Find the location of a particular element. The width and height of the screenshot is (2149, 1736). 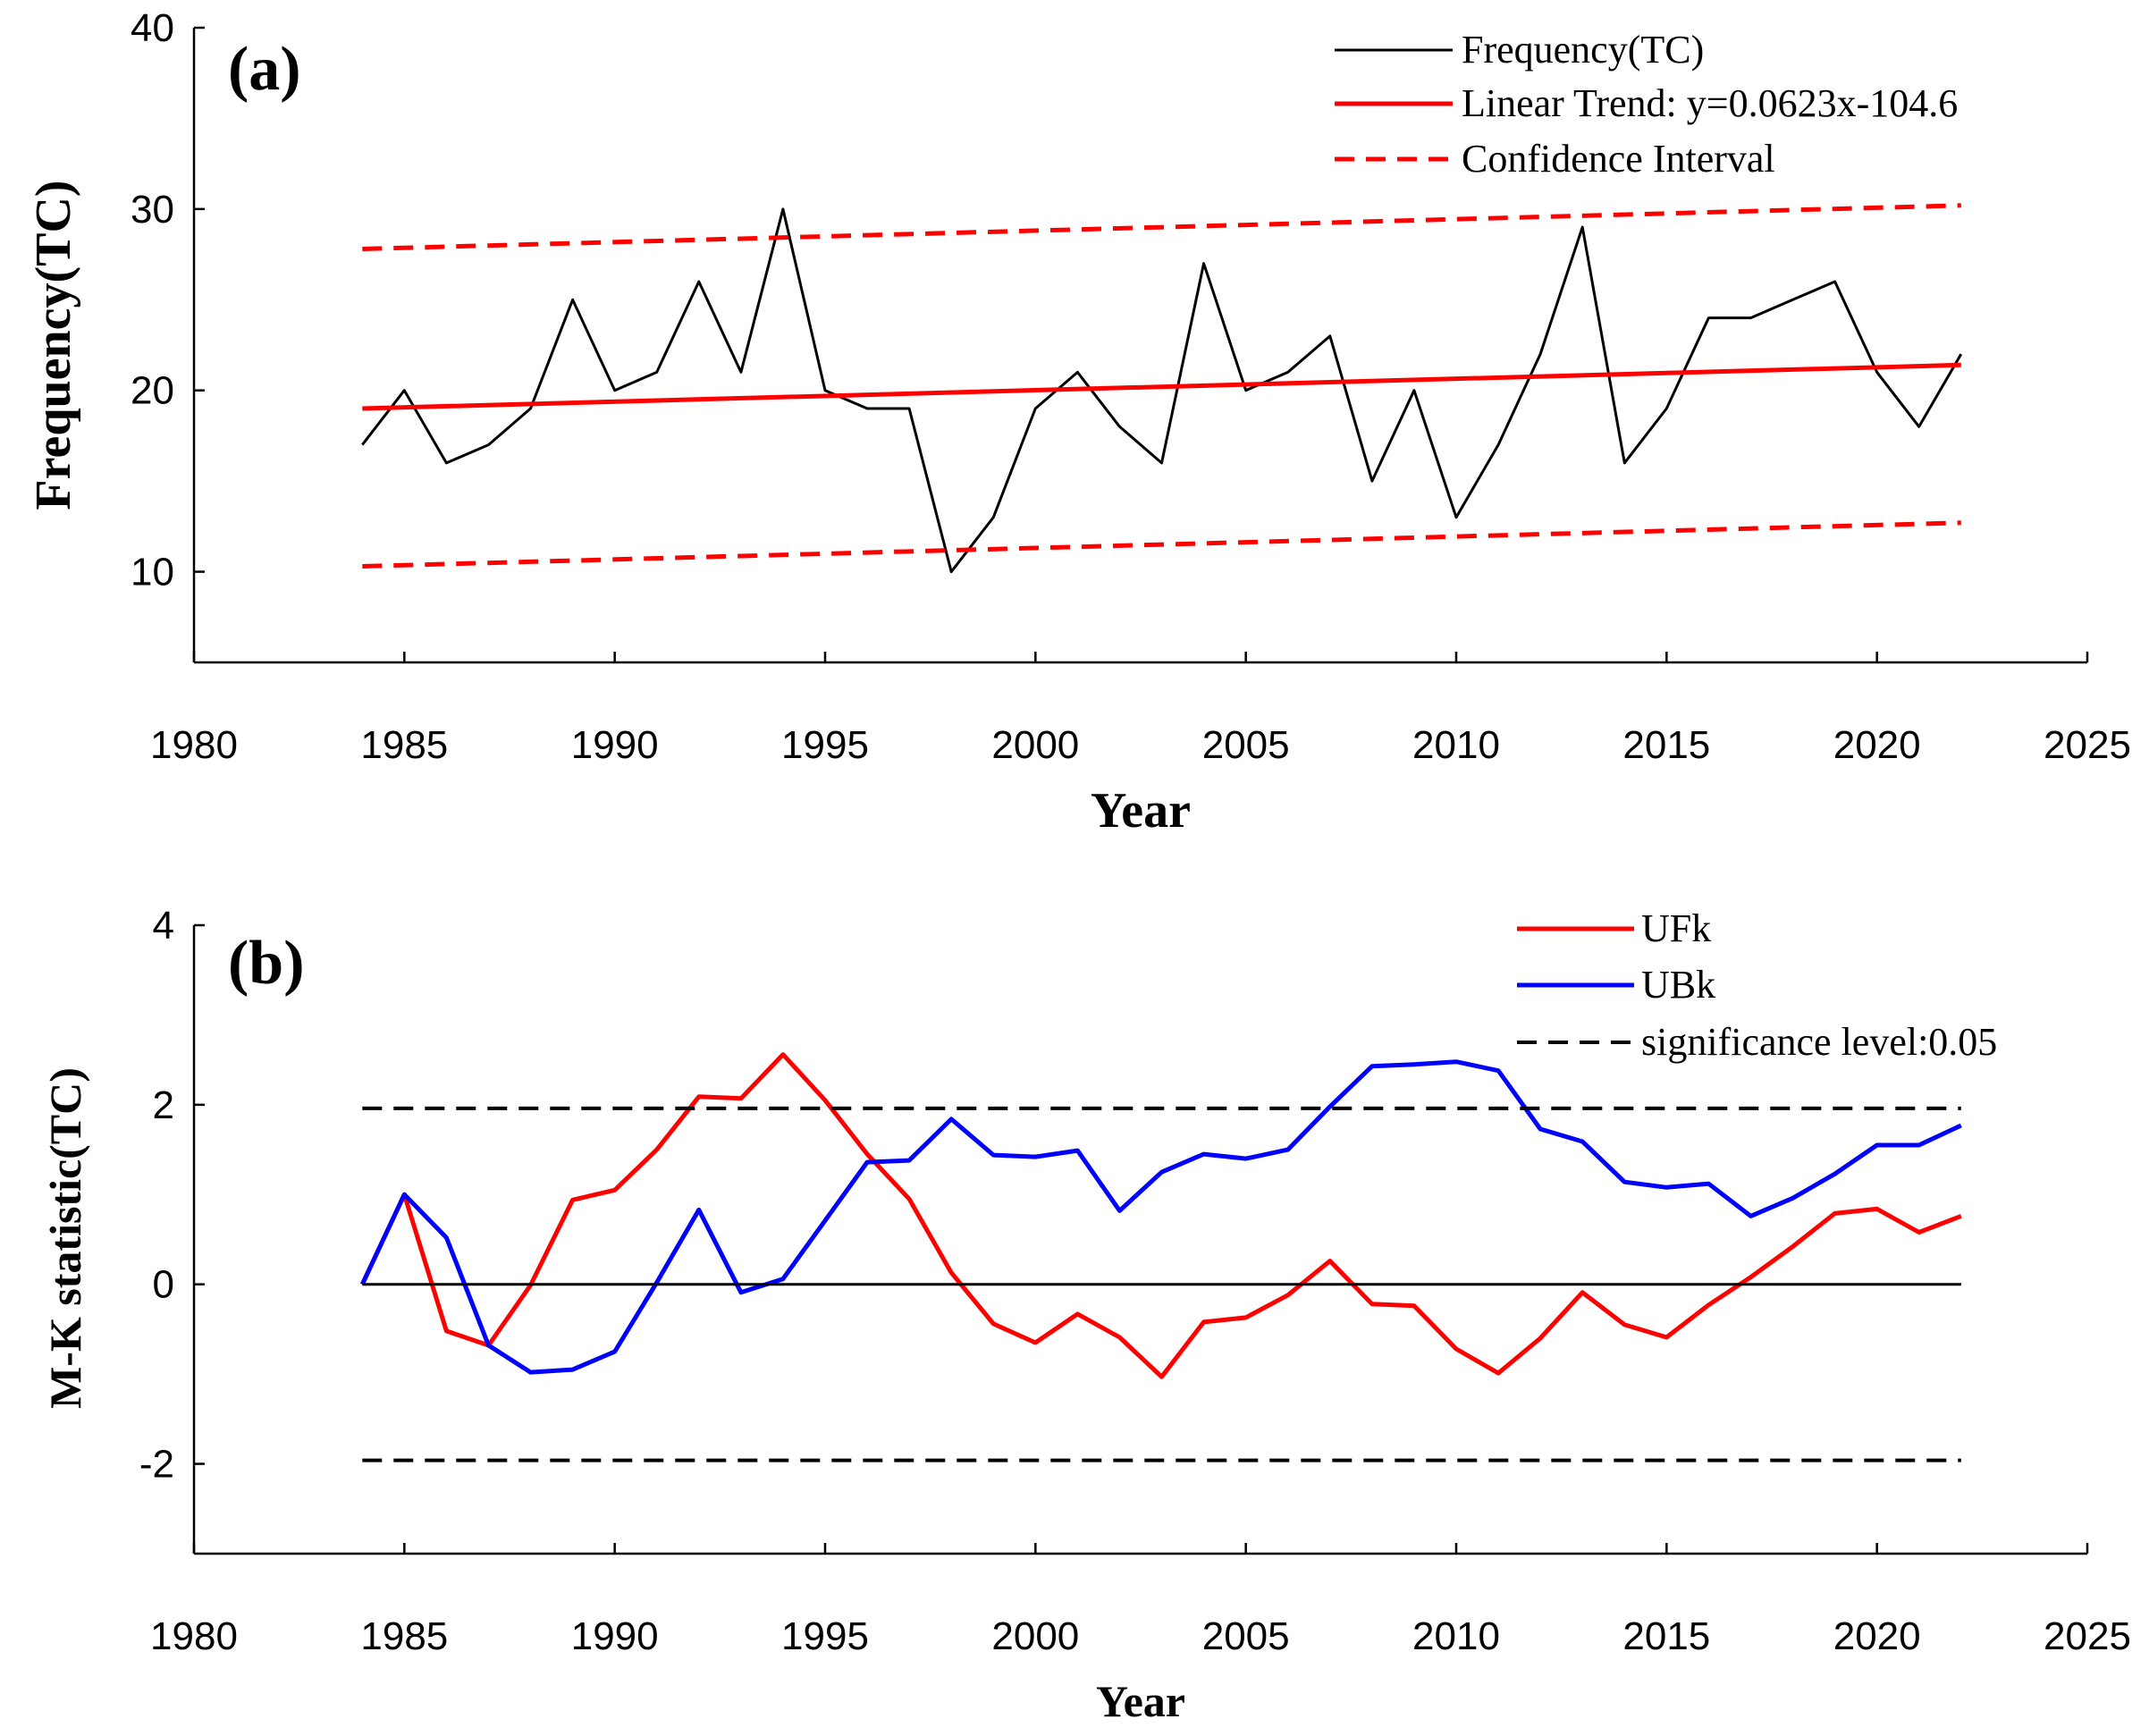

x-tick-label-a-1985: 1985 is located at coordinates (404, 745).